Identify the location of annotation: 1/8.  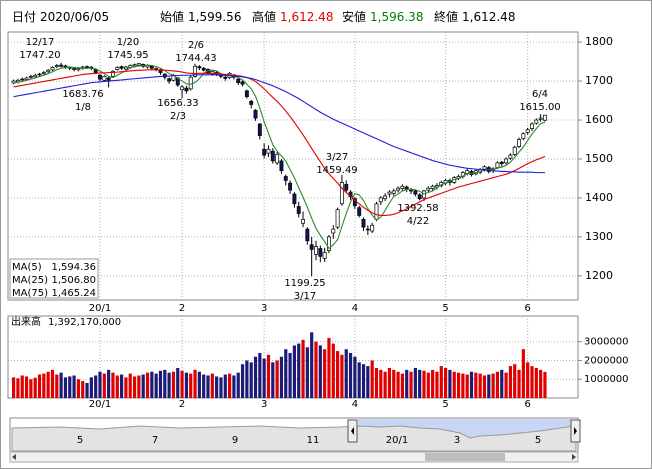
(83, 107).